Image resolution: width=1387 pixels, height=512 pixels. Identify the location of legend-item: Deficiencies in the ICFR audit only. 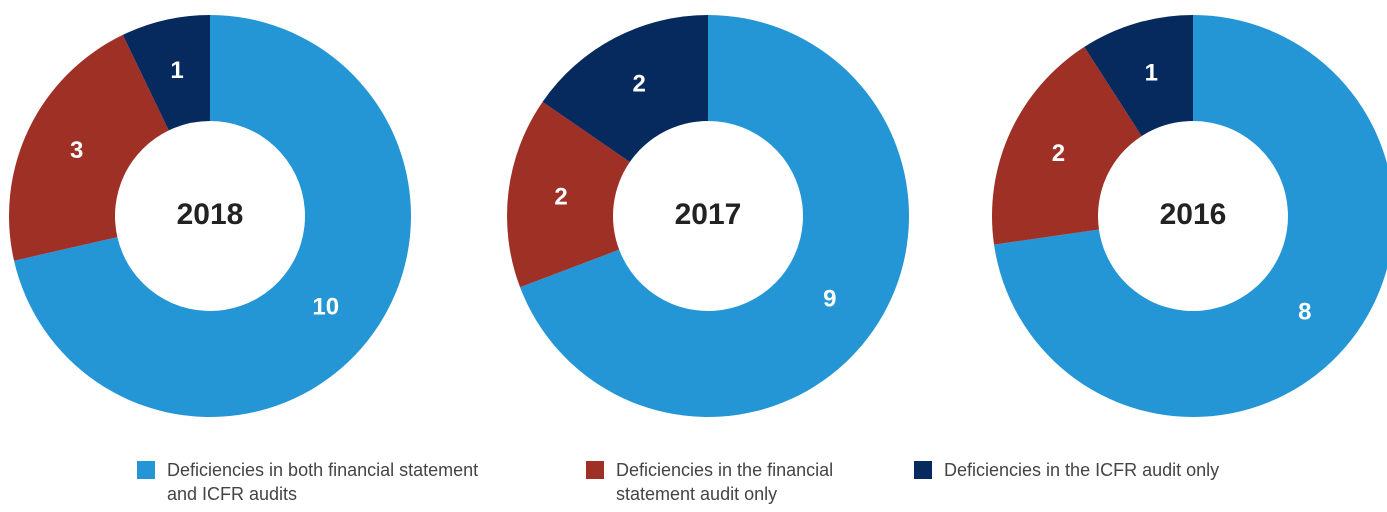
(1124, 470).